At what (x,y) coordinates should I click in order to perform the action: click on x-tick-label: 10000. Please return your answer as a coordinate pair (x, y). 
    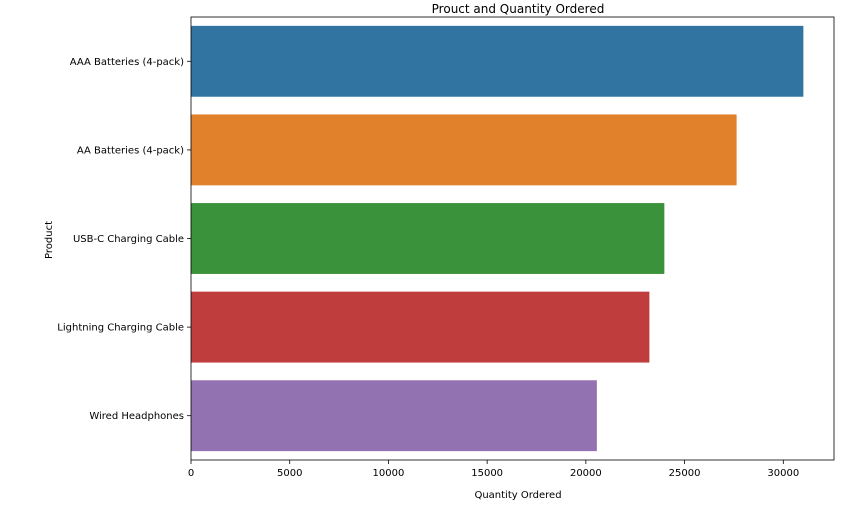
    Looking at the image, I should click on (389, 473).